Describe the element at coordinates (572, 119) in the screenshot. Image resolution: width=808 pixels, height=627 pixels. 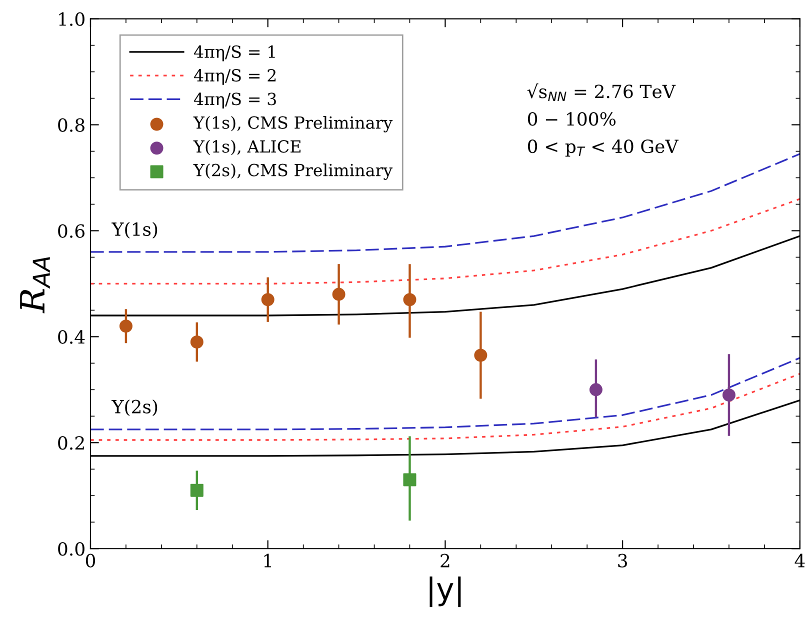
I see `annotation: 0 − 100%` at that location.